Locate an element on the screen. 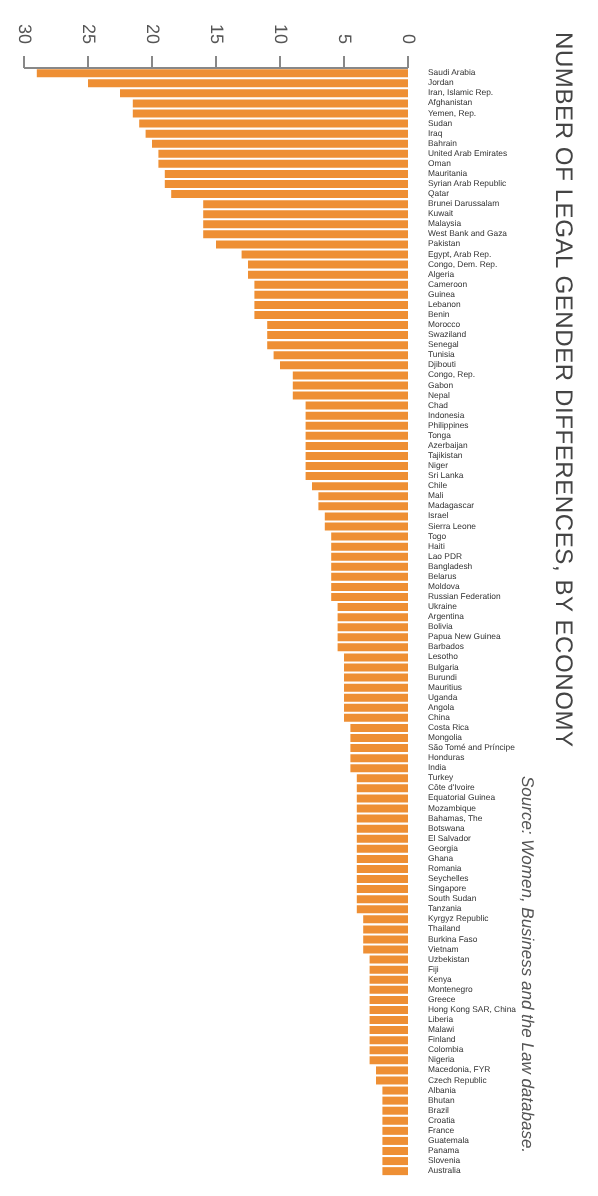 The width and height of the screenshot is (598, 1196). x-tick-label: 5 is located at coordinates (345, 38).